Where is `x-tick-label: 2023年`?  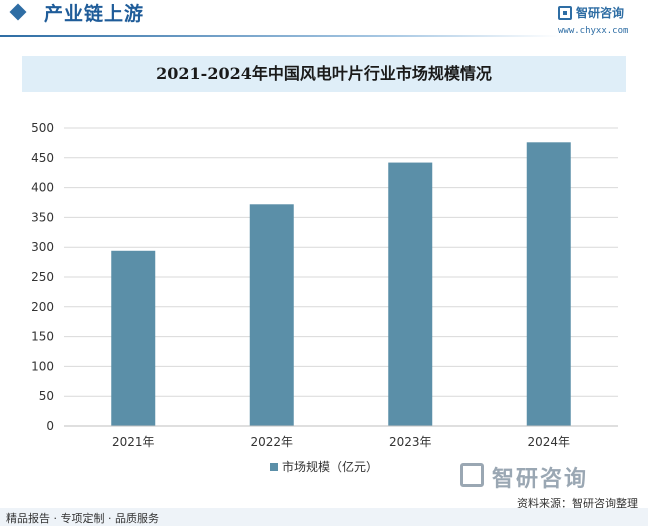 x-tick-label: 2023年 is located at coordinates (410, 442).